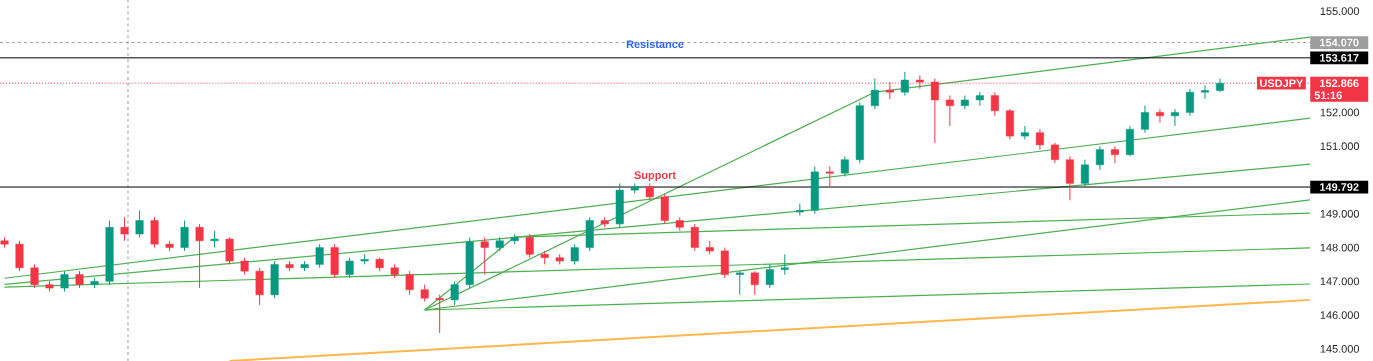 The width and height of the screenshot is (1373, 361). Describe the element at coordinates (1328, 95) in the screenshot. I see `text: 51:16` at that location.